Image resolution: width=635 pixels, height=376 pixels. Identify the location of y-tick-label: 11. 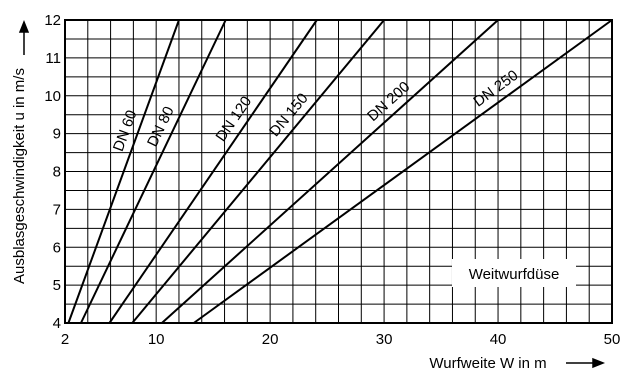
(53, 58).